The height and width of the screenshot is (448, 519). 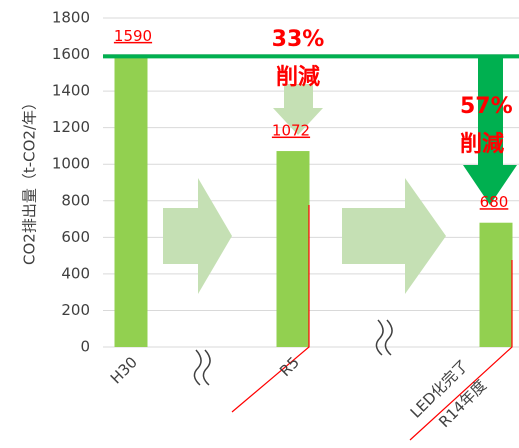 I want to click on data-label: 680, so click(x=494, y=202).